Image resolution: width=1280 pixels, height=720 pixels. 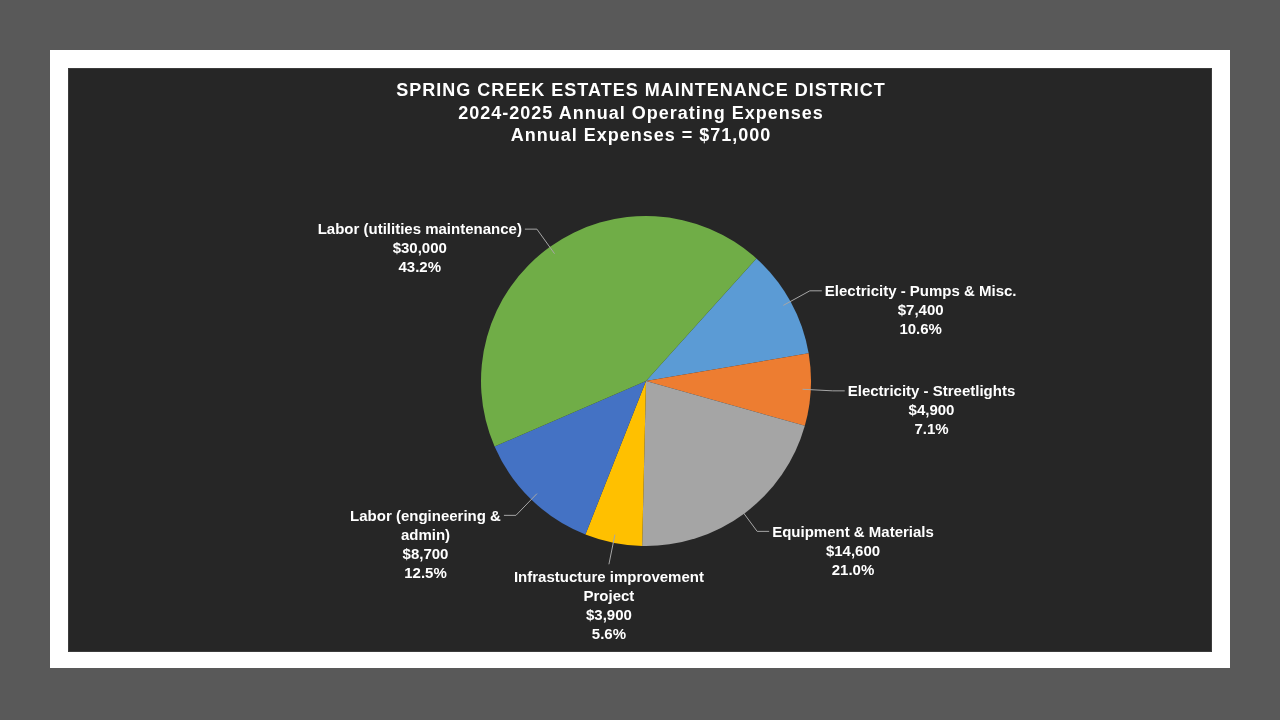 What do you see at coordinates (419, 257) in the screenshot?
I see `data-label: $30,000 43.2%` at bounding box center [419, 257].